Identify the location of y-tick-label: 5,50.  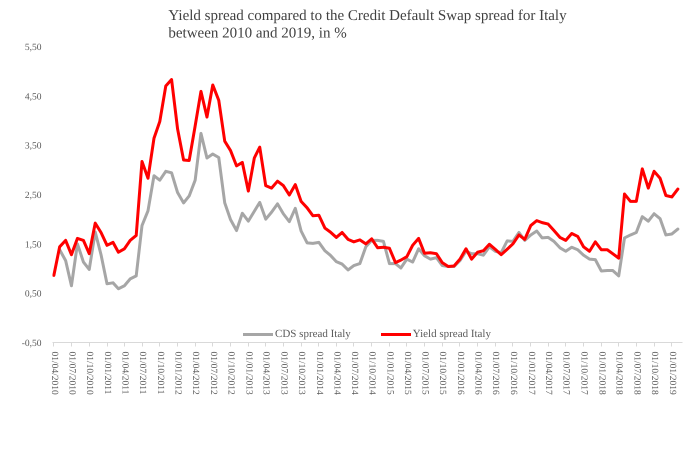
(33, 48).